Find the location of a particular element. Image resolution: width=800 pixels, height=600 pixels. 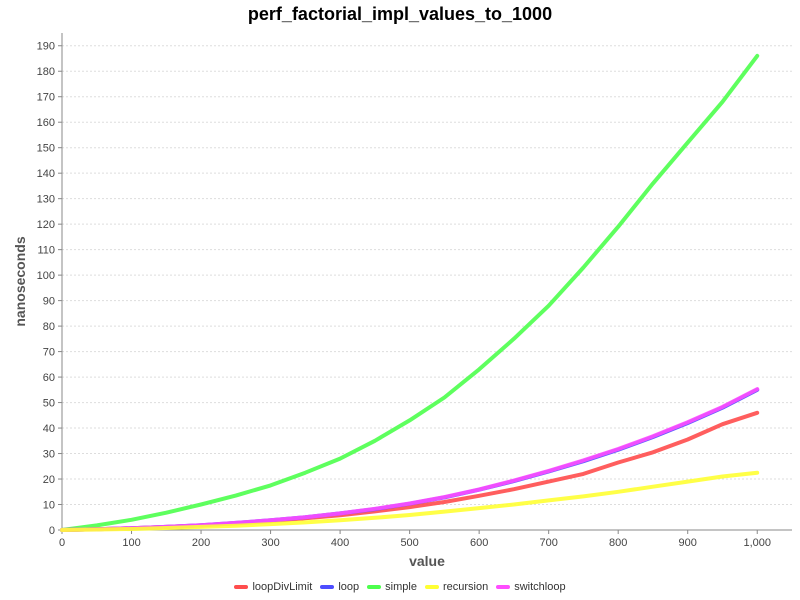

x-tick-label: 600 is located at coordinates (479, 543).